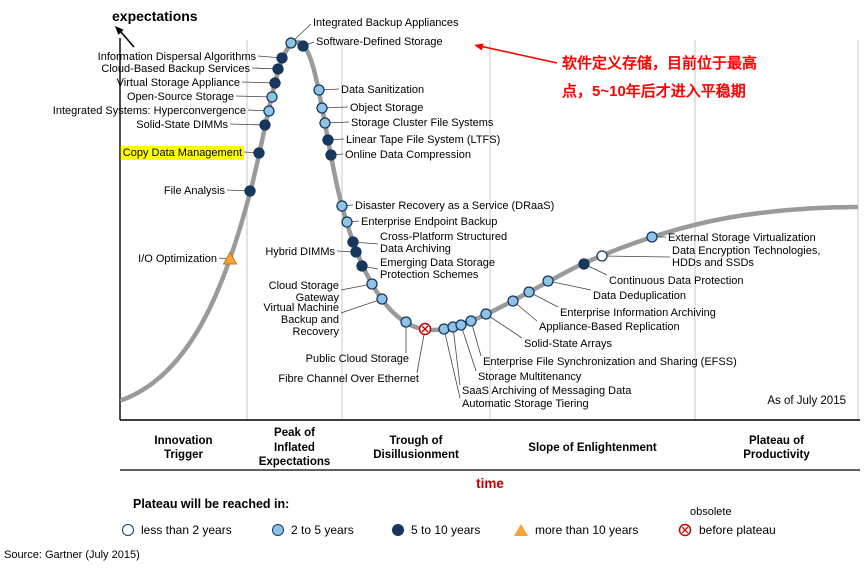 This screenshot has width=866, height=572. I want to click on expectations-axis-arrow-icon, so click(125, 37).